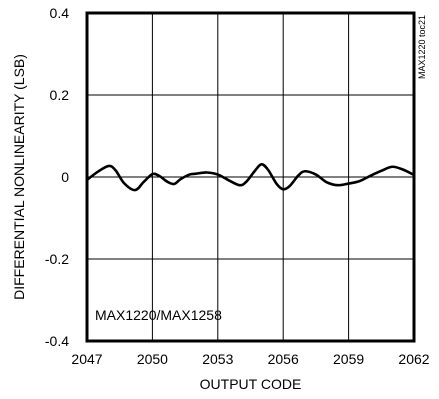 The image size is (439, 399). Describe the element at coordinates (60, 95) in the screenshot. I see `y-tick-label: 0.2` at that location.